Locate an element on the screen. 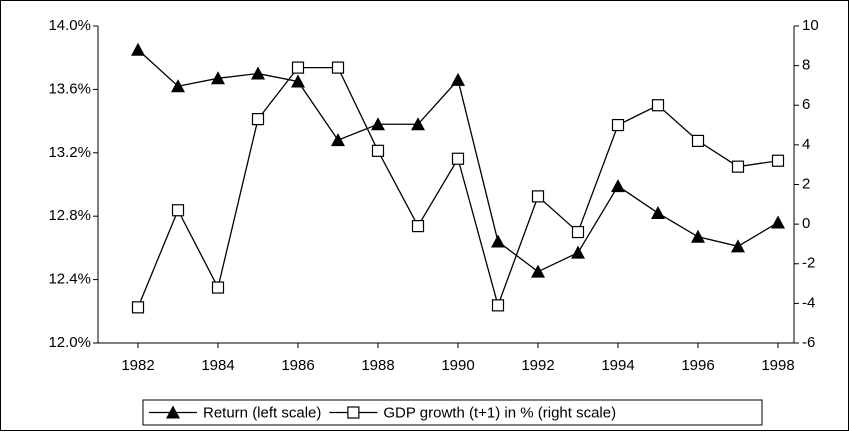 The height and width of the screenshot is (436, 849). y-tick-label: 12.4% is located at coordinates (69, 279).